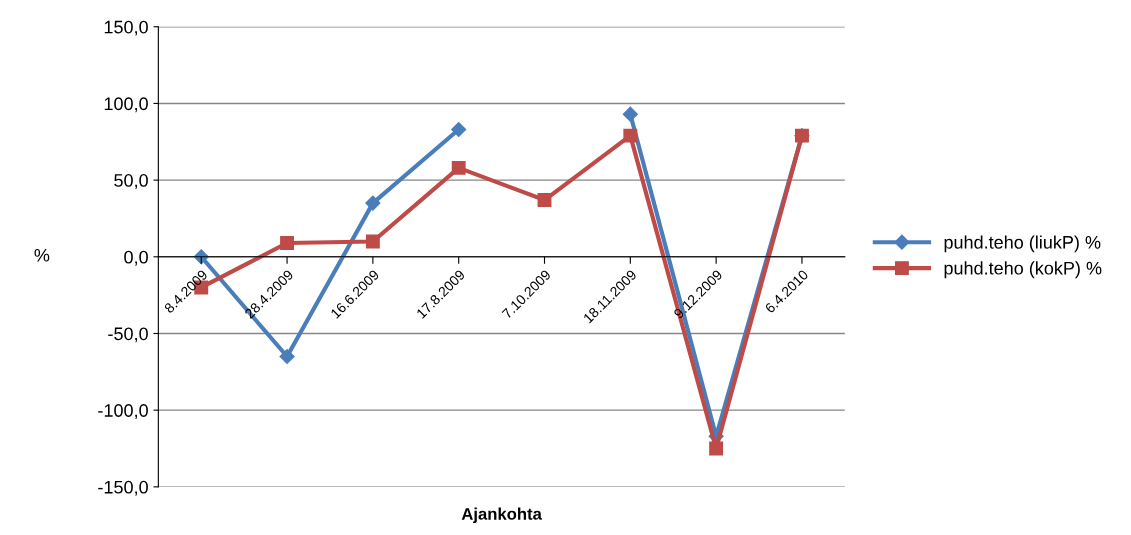 The image size is (1131, 535). What do you see at coordinates (42, 255) in the screenshot?
I see `y-axis-title: %` at bounding box center [42, 255].